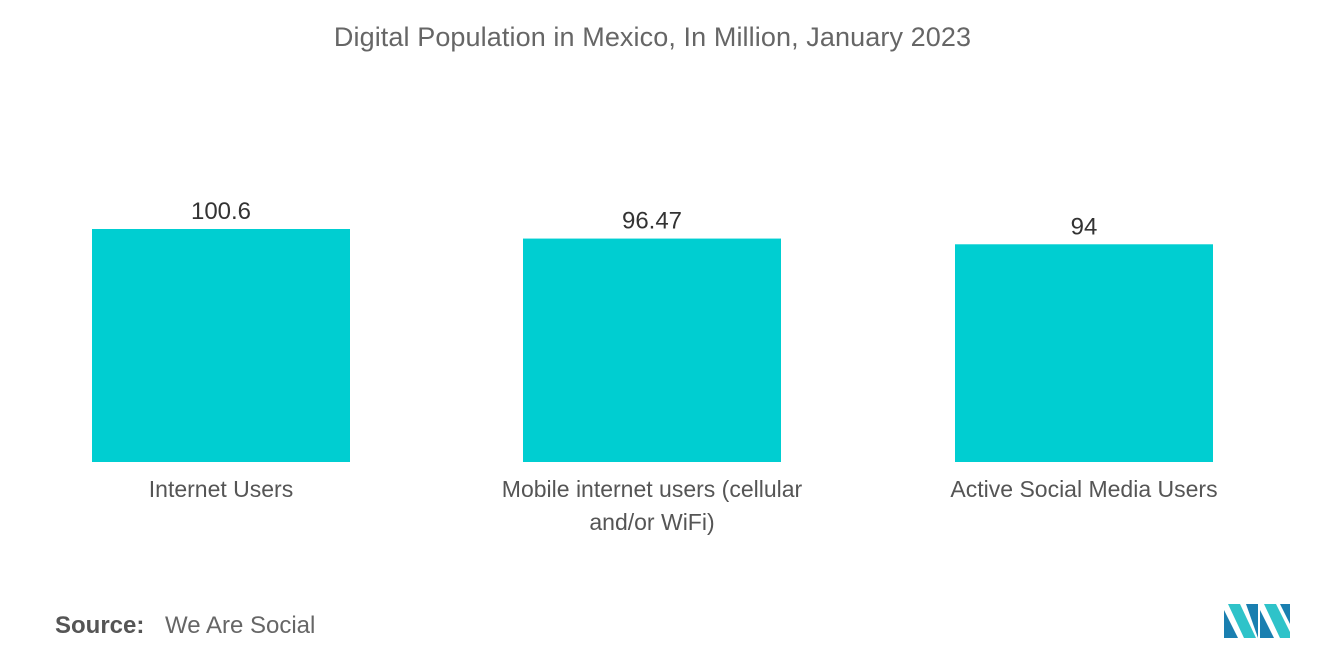  I want to click on source-label: Source:, so click(100, 625).